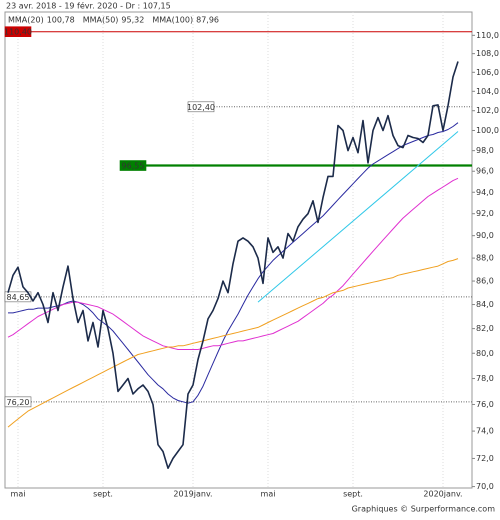 This screenshot has height=520, width=500. Describe the element at coordinates (485, 150) in the screenshot. I see `y-tick-label: 98,0` at that location.